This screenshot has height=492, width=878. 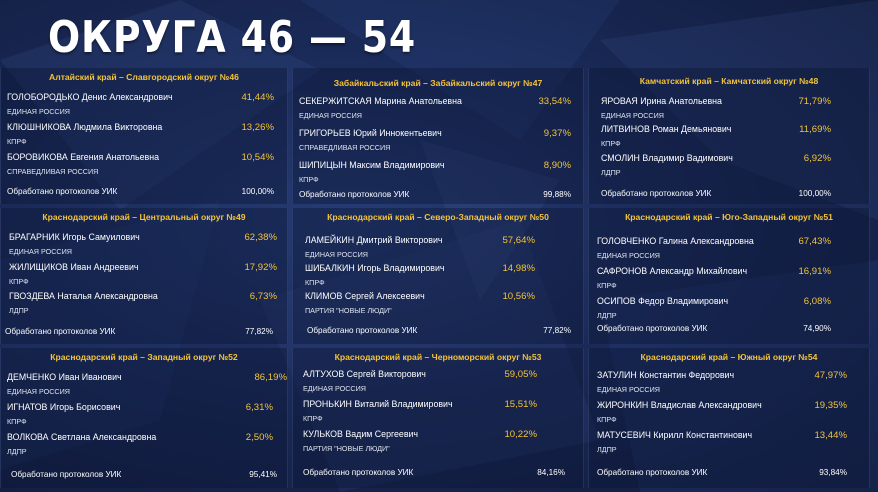 What do you see at coordinates (232, 37) in the screenshot?
I see `page-title: ОКРУГА 46 — 54` at bounding box center [232, 37].